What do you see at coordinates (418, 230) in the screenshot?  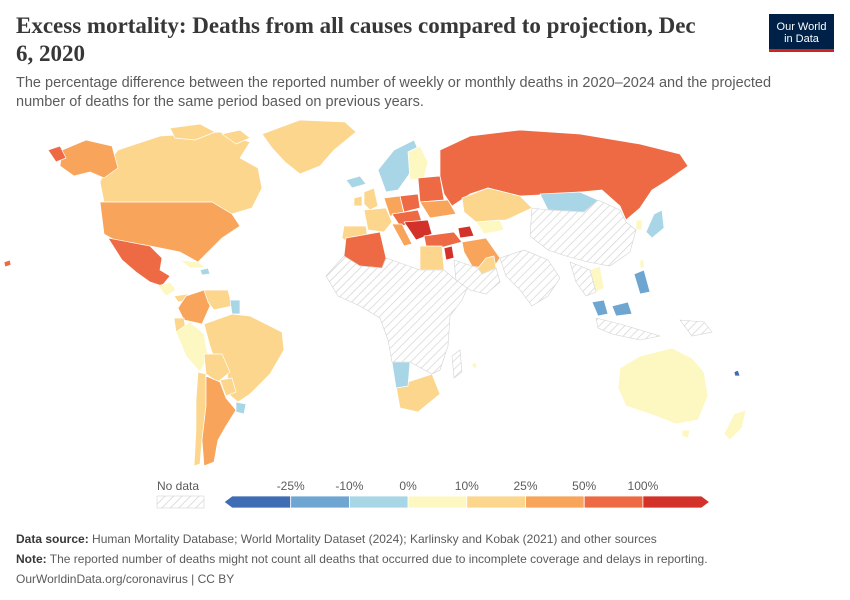 I see `country-balkans` at bounding box center [418, 230].